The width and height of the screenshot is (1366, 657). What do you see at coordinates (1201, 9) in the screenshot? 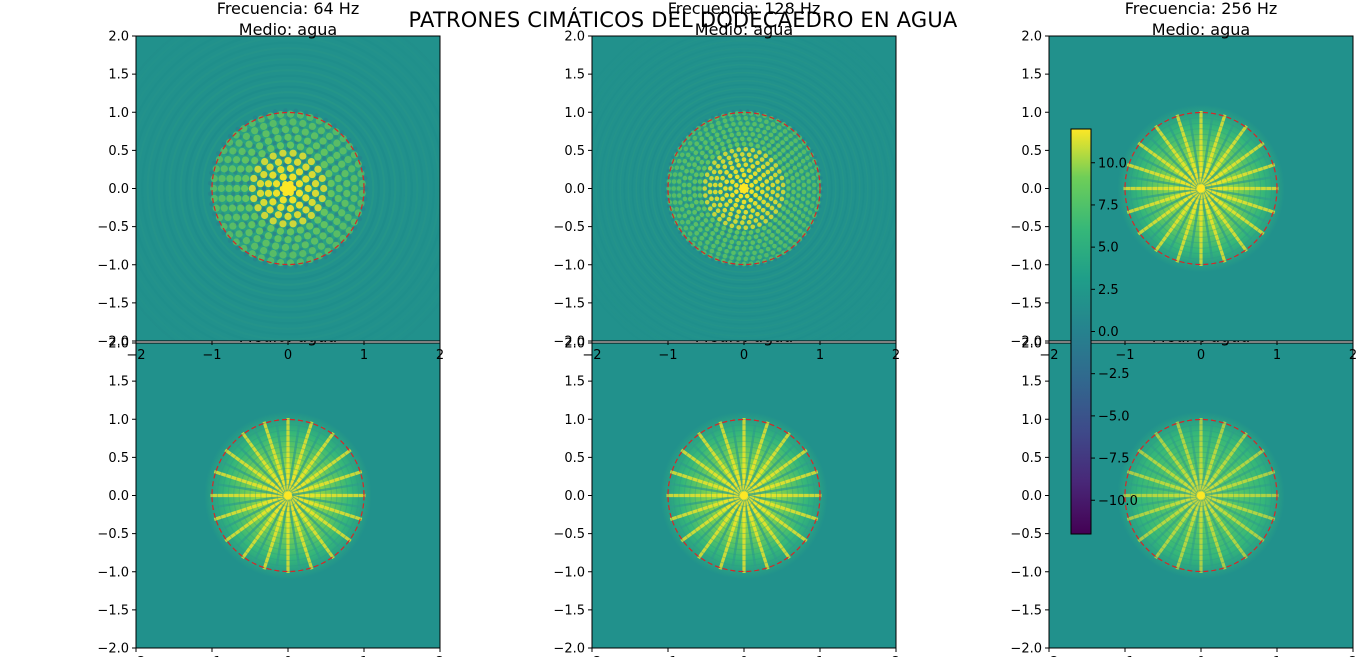
I see `panel-title-frequency: Frecuencia: 256 Hz` at bounding box center [1201, 9].